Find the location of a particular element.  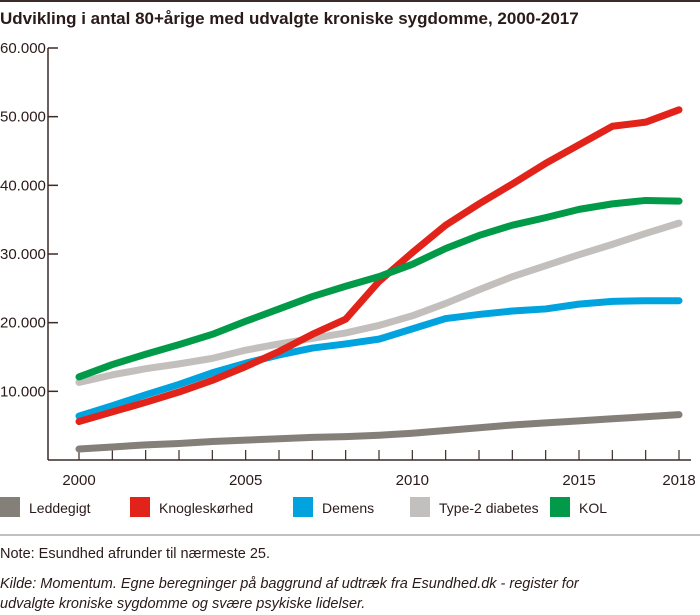

y-tick-label: 20.000 is located at coordinates (23, 323).